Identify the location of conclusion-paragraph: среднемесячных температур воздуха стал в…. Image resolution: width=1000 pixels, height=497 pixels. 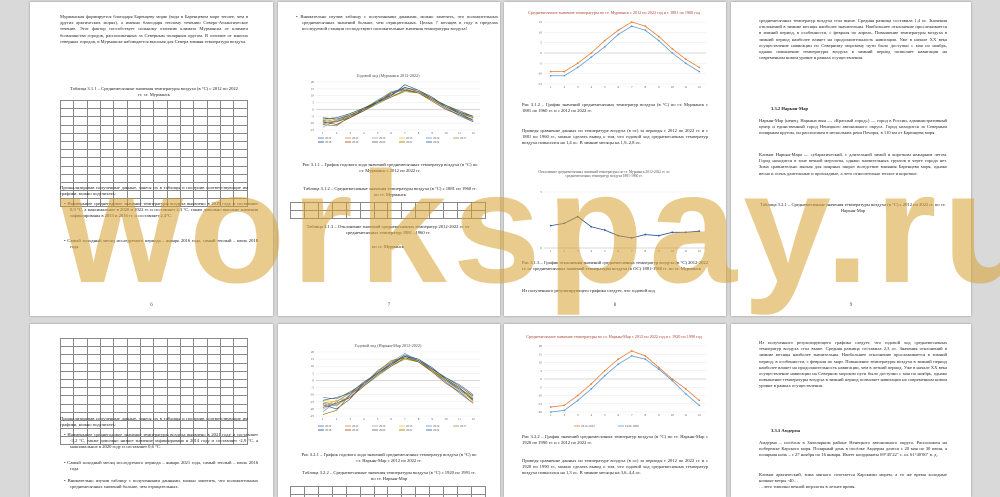
(853, 39).